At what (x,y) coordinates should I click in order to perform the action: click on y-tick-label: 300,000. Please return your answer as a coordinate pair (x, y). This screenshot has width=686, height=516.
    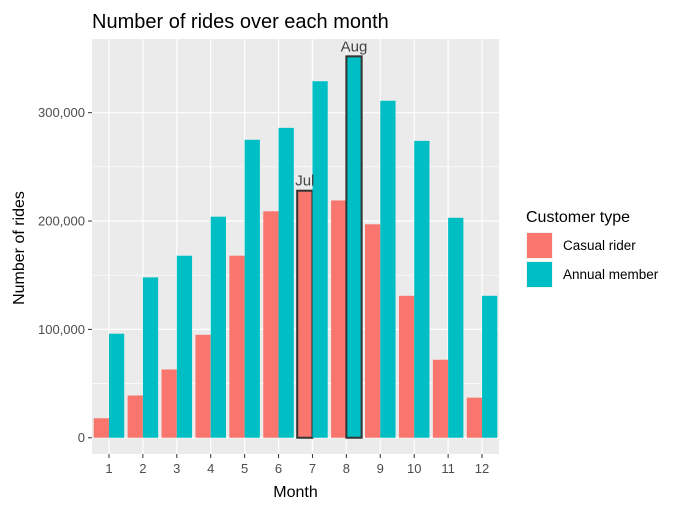
    Looking at the image, I should click on (61, 112).